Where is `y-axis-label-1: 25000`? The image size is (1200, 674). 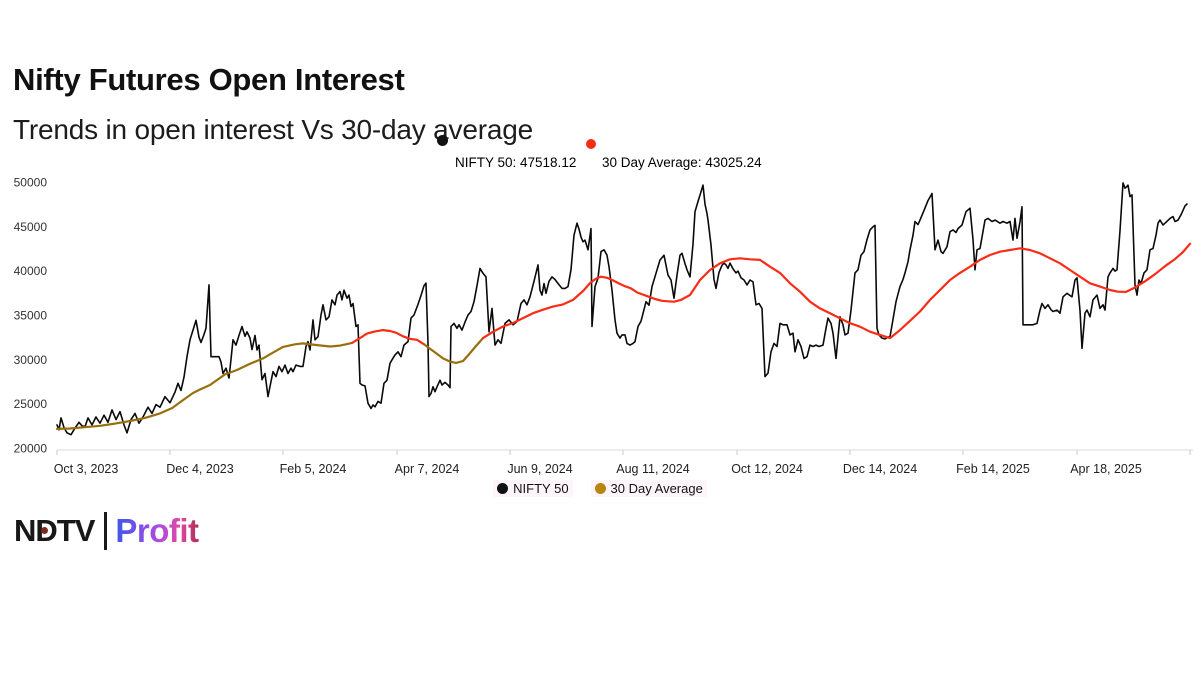 y-axis-label-1: 25000 is located at coordinates (31, 404).